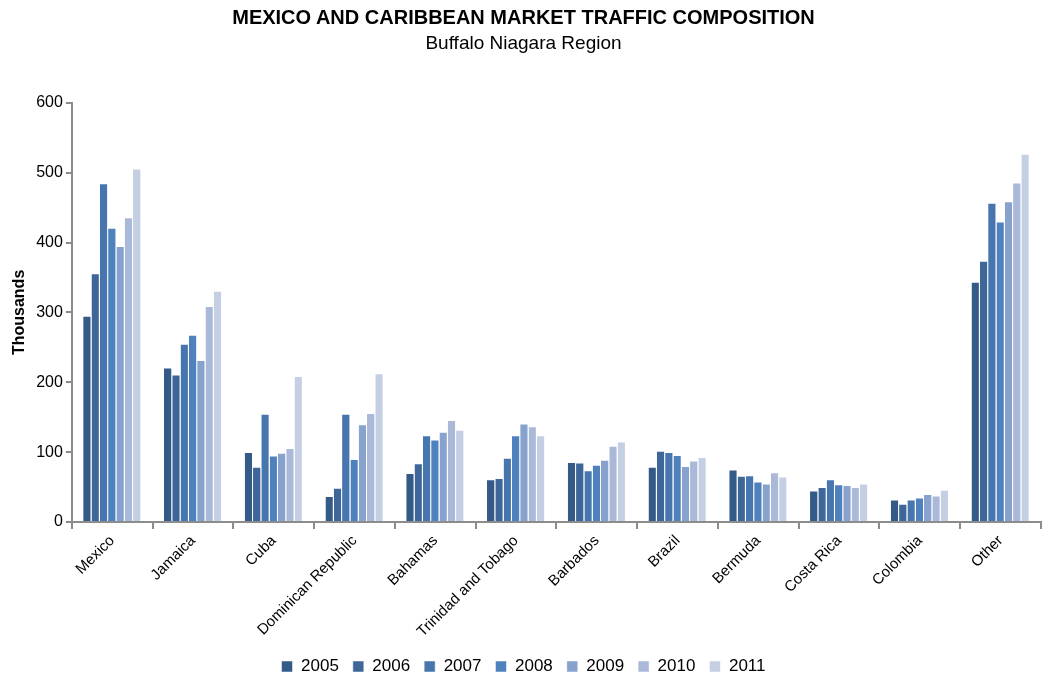 The width and height of the screenshot is (1051, 689). What do you see at coordinates (747, 666) in the screenshot?
I see `legend-label: 2011` at bounding box center [747, 666].